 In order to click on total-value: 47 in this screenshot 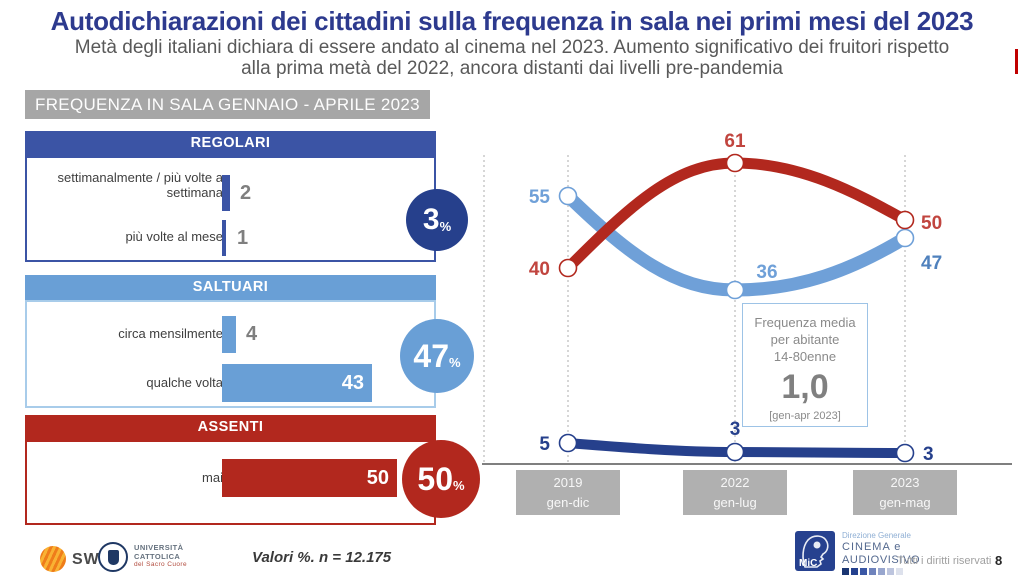, I will do `click(431, 355)`.